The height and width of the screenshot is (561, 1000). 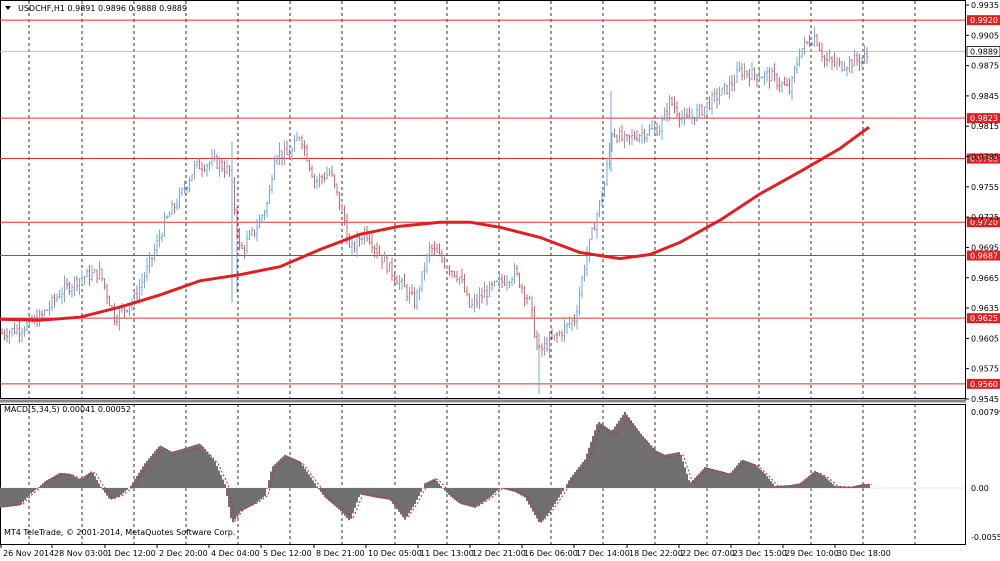 I want to click on level-label: 0.9920, so click(x=984, y=20).